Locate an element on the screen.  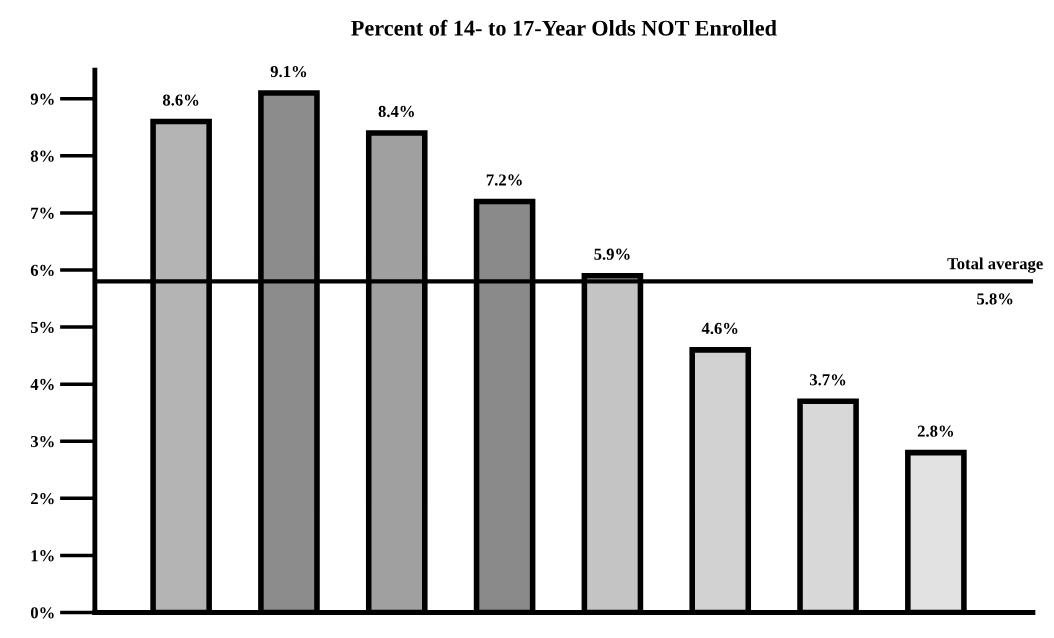
data-label: 3.7% is located at coordinates (827, 380).